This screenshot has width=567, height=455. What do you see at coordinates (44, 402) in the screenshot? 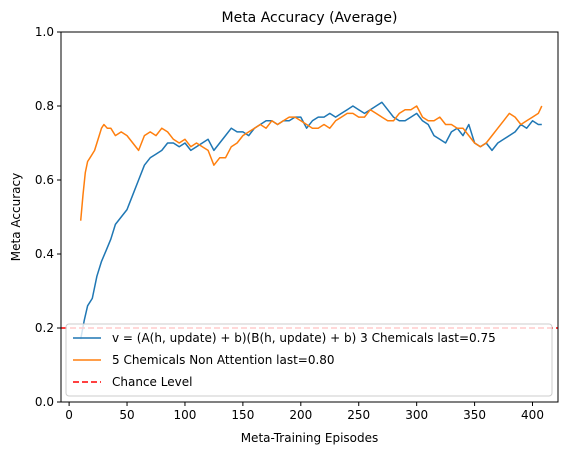
I see `y-tick-label: 0.0` at bounding box center [44, 402].